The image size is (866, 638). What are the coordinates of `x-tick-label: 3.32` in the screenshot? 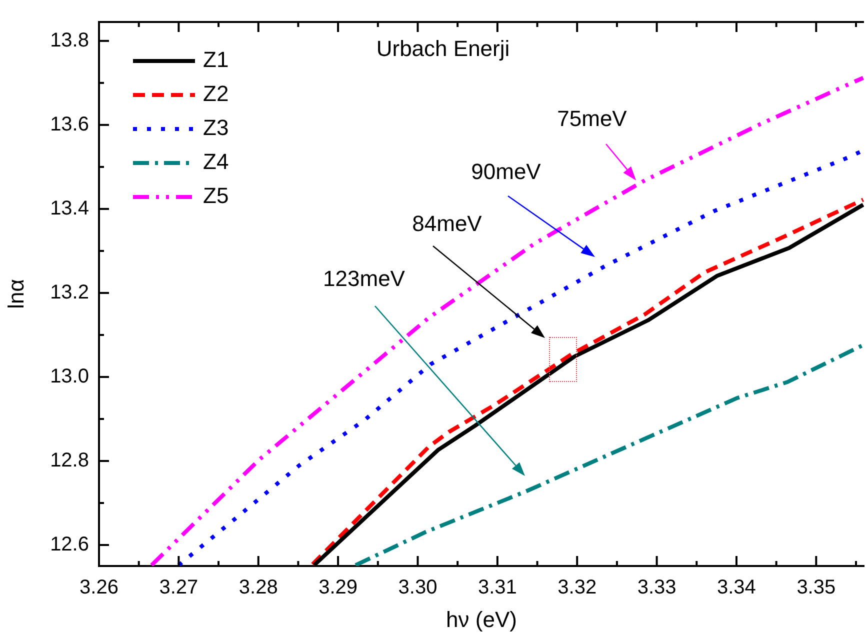 It's located at (577, 587).